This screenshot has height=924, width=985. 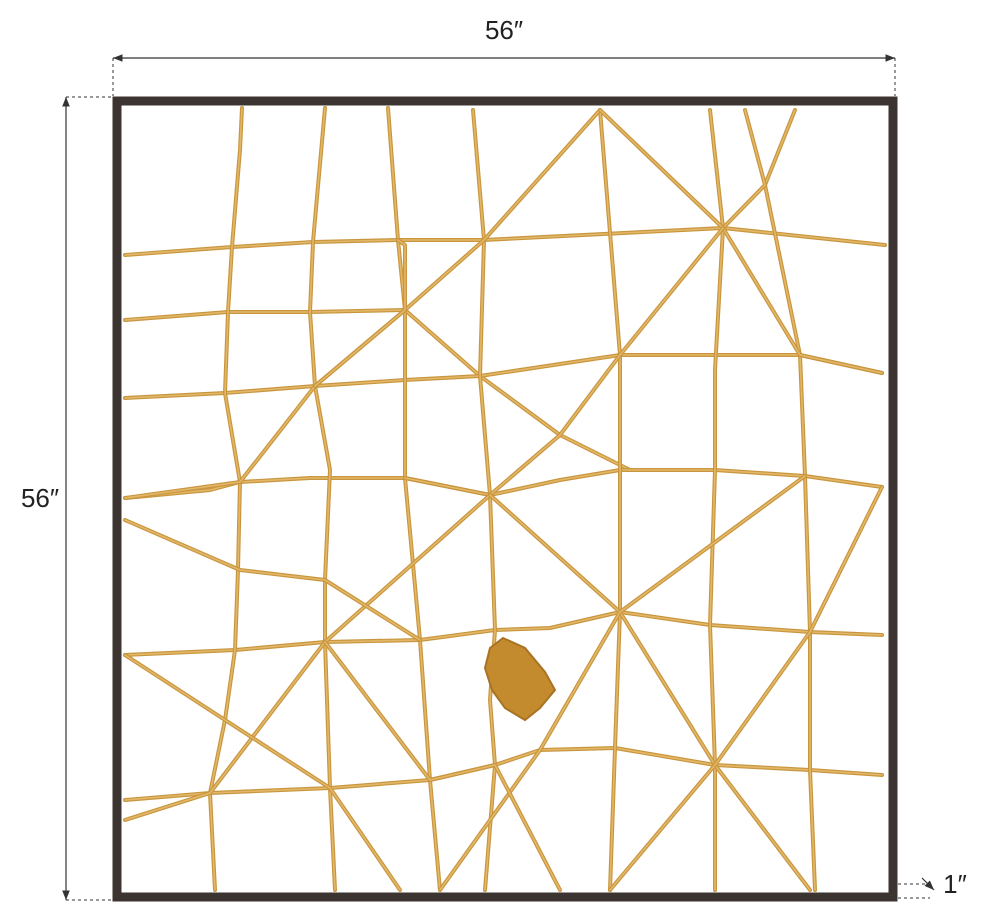 What do you see at coordinates (955, 884) in the screenshot?
I see `depth-label: 1″` at bounding box center [955, 884].